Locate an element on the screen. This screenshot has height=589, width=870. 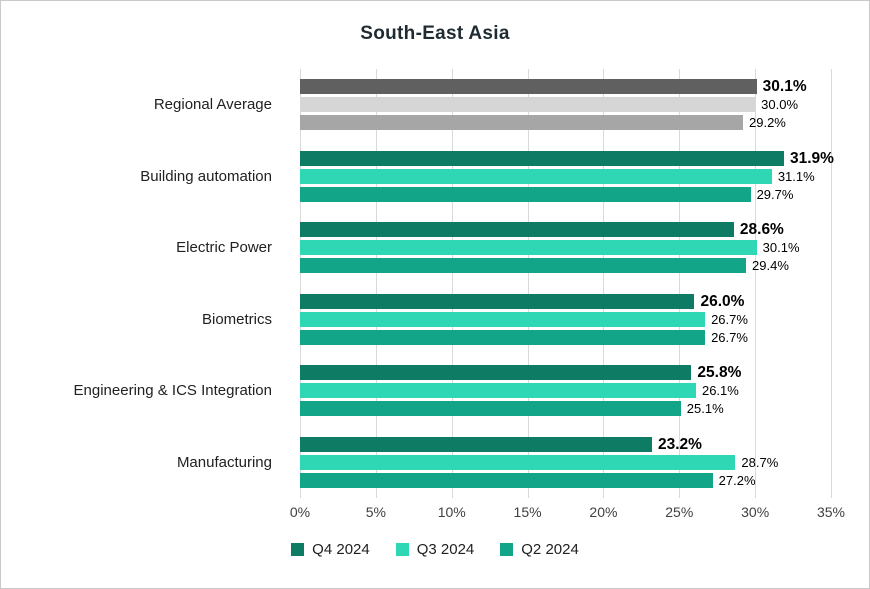
bar-row: 25.8% is located at coordinates (565, 372).